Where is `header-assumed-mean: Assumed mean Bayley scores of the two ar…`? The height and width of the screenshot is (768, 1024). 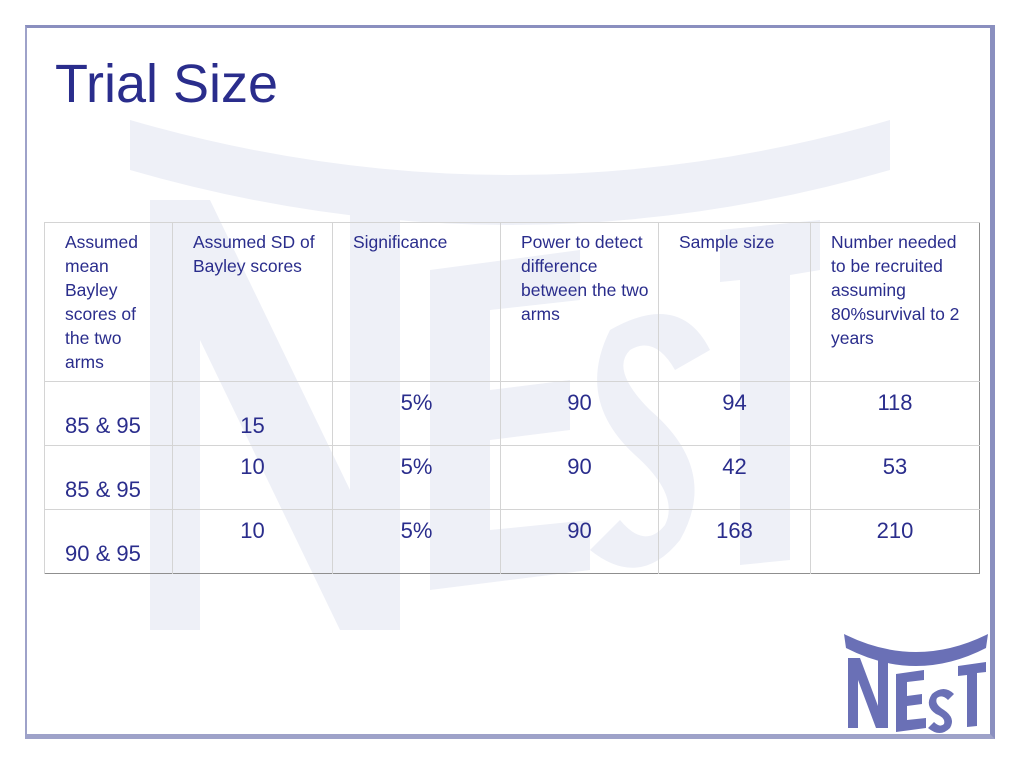
header-assumed-mean: Assumed mean Bayley scores of the two ar… is located at coordinates (108, 302).